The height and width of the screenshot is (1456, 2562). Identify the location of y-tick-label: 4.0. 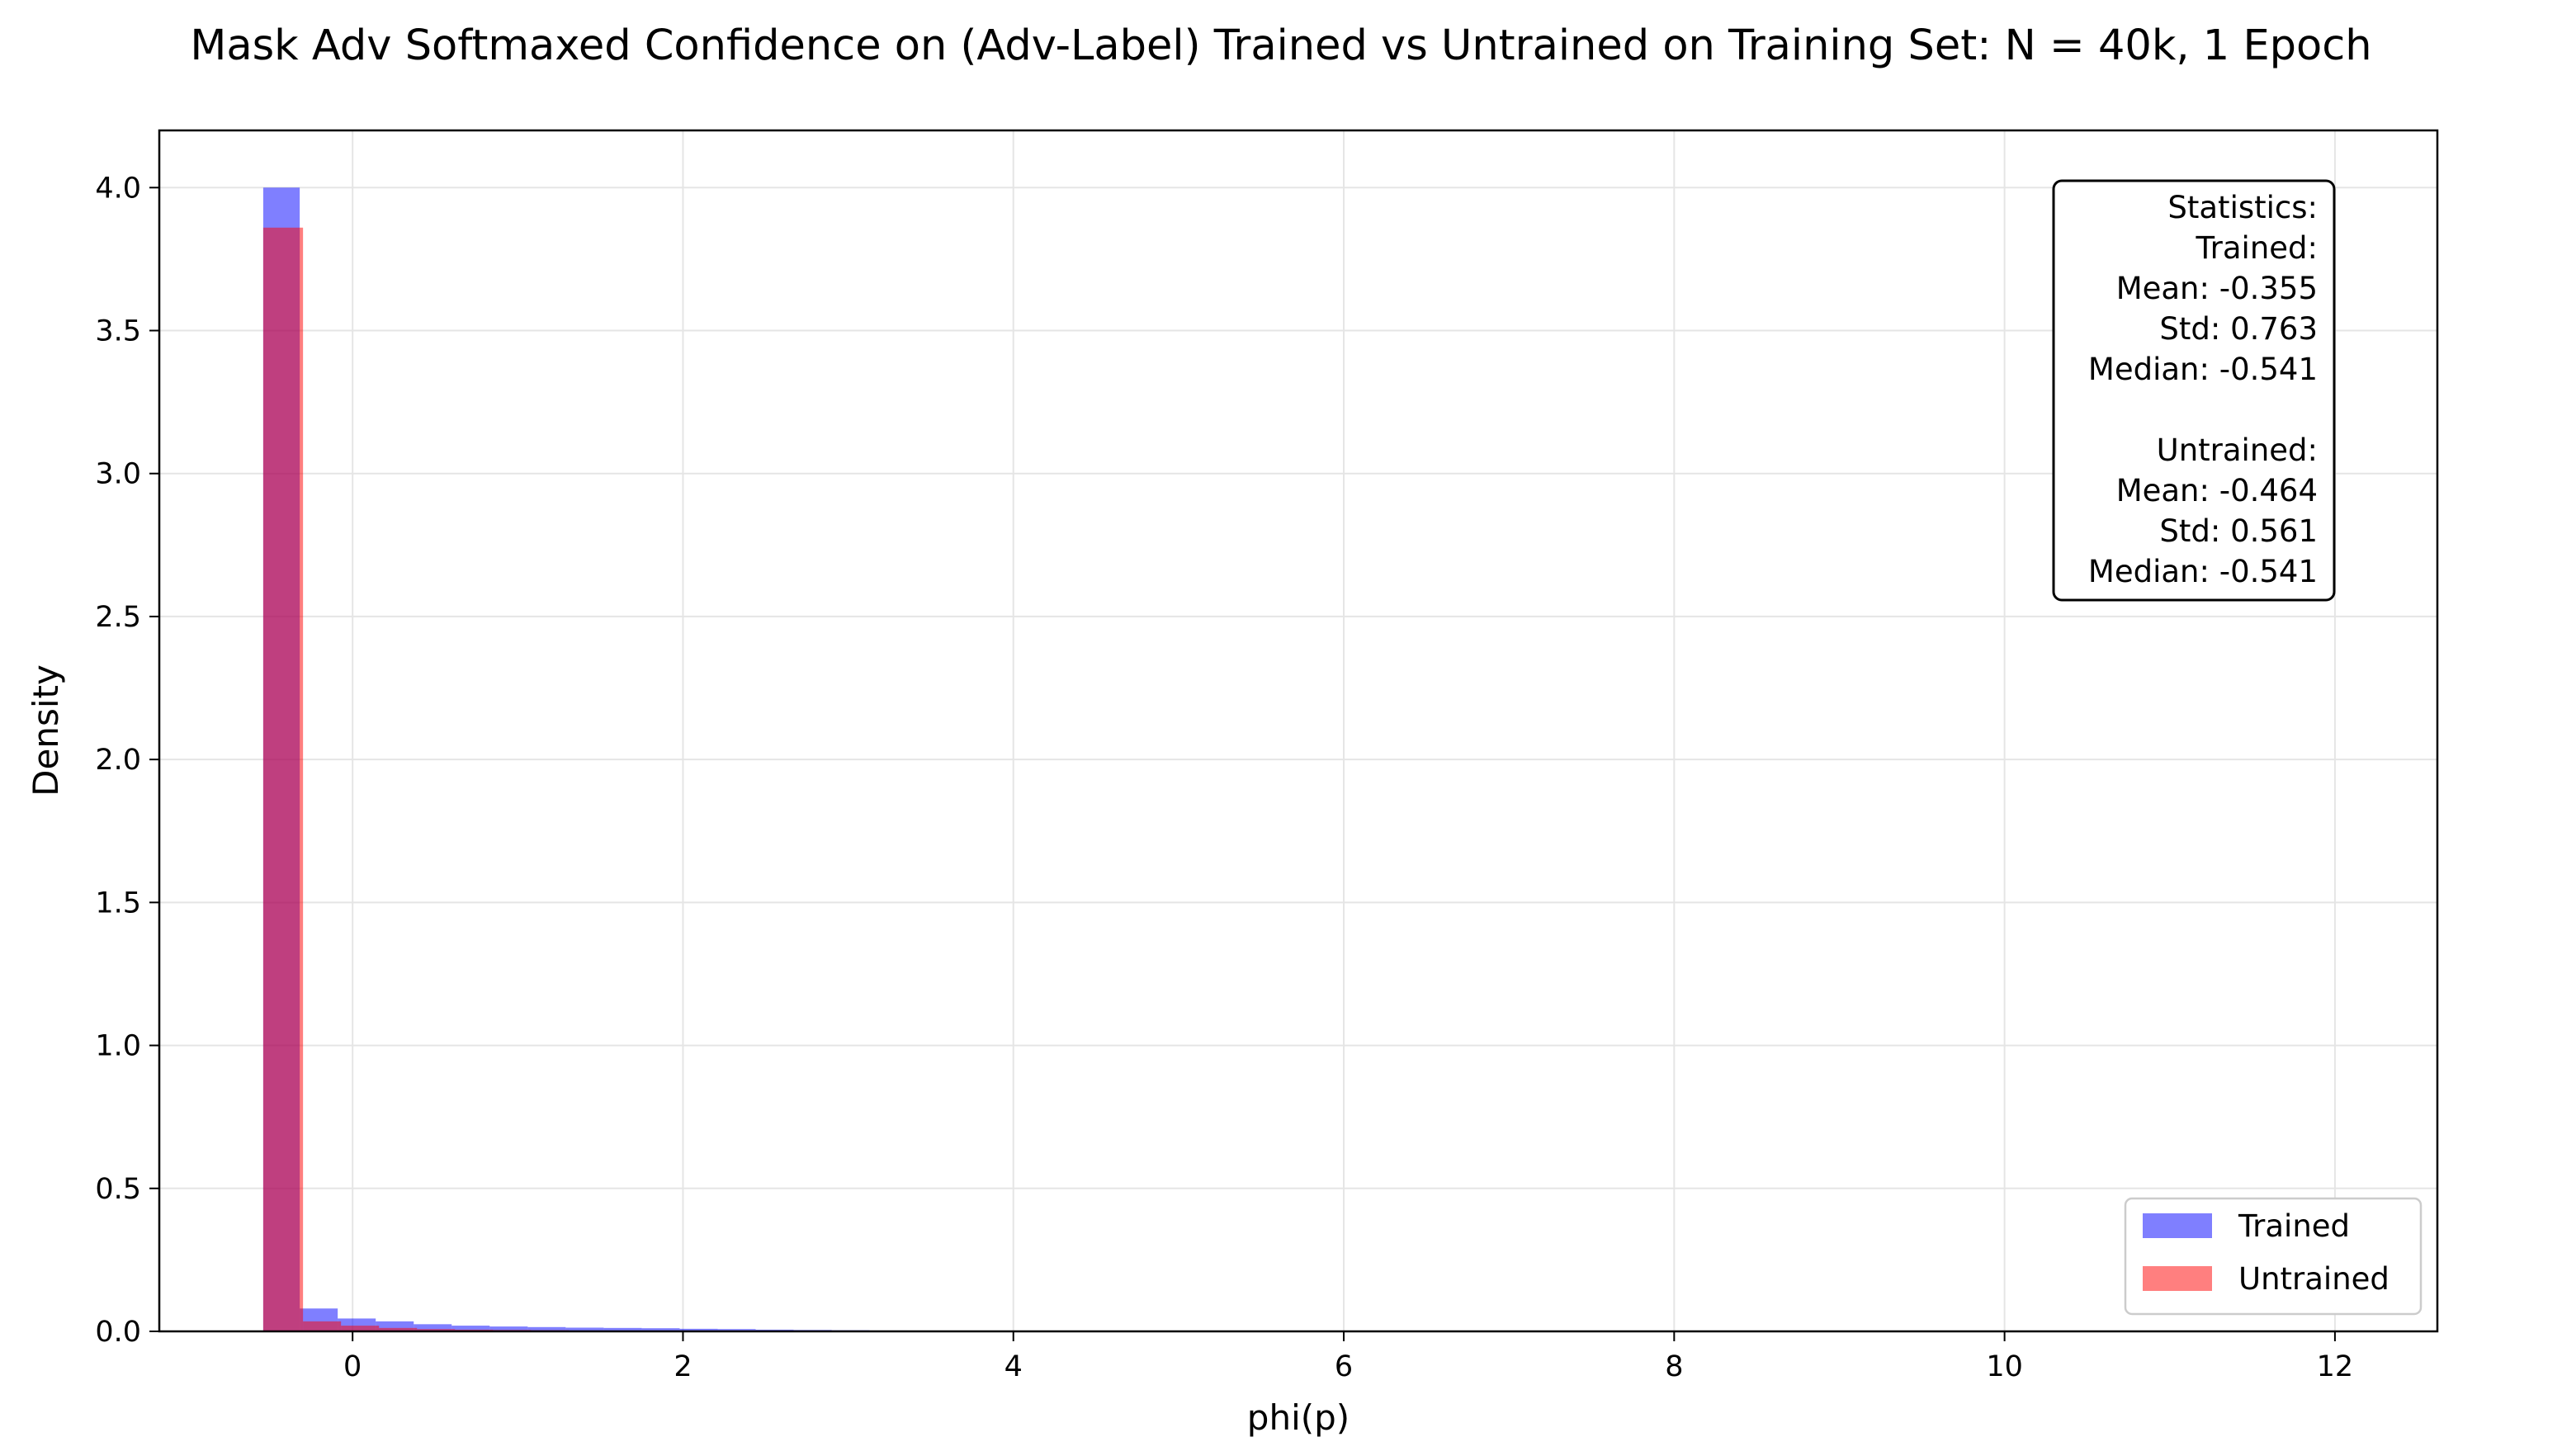
(118, 188).